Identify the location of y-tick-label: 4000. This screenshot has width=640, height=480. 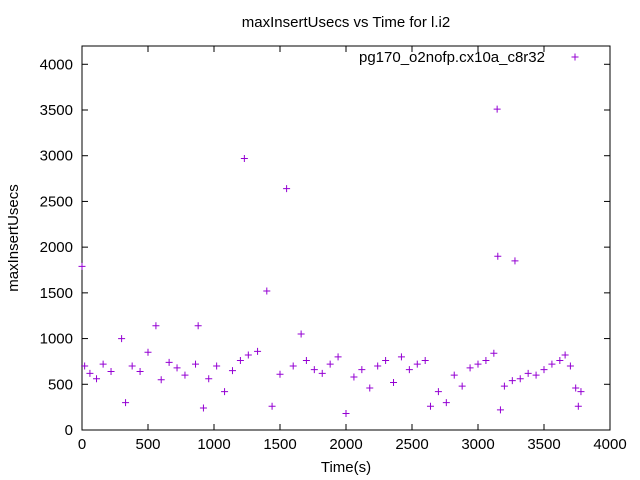
(56, 64).